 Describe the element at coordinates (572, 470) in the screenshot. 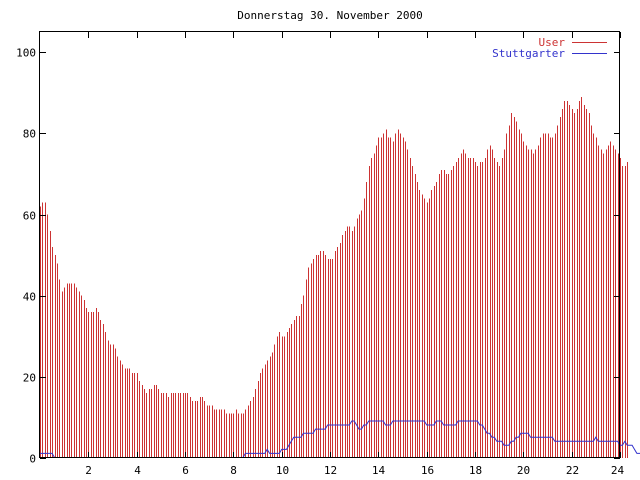

I see `x-tick-label: 22` at that location.